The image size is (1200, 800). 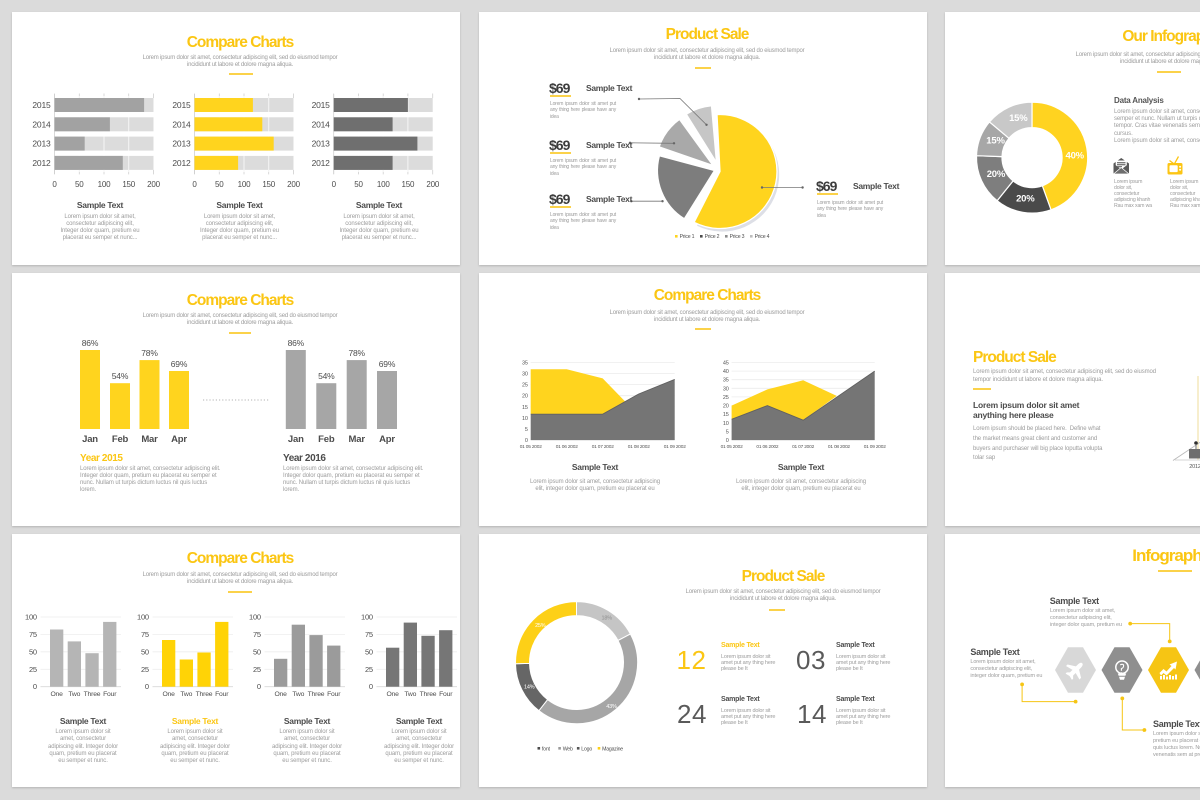 What do you see at coordinates (726, 364) in the screenshot?
I see `svg-text: 45` at bounding box center [726, 364].